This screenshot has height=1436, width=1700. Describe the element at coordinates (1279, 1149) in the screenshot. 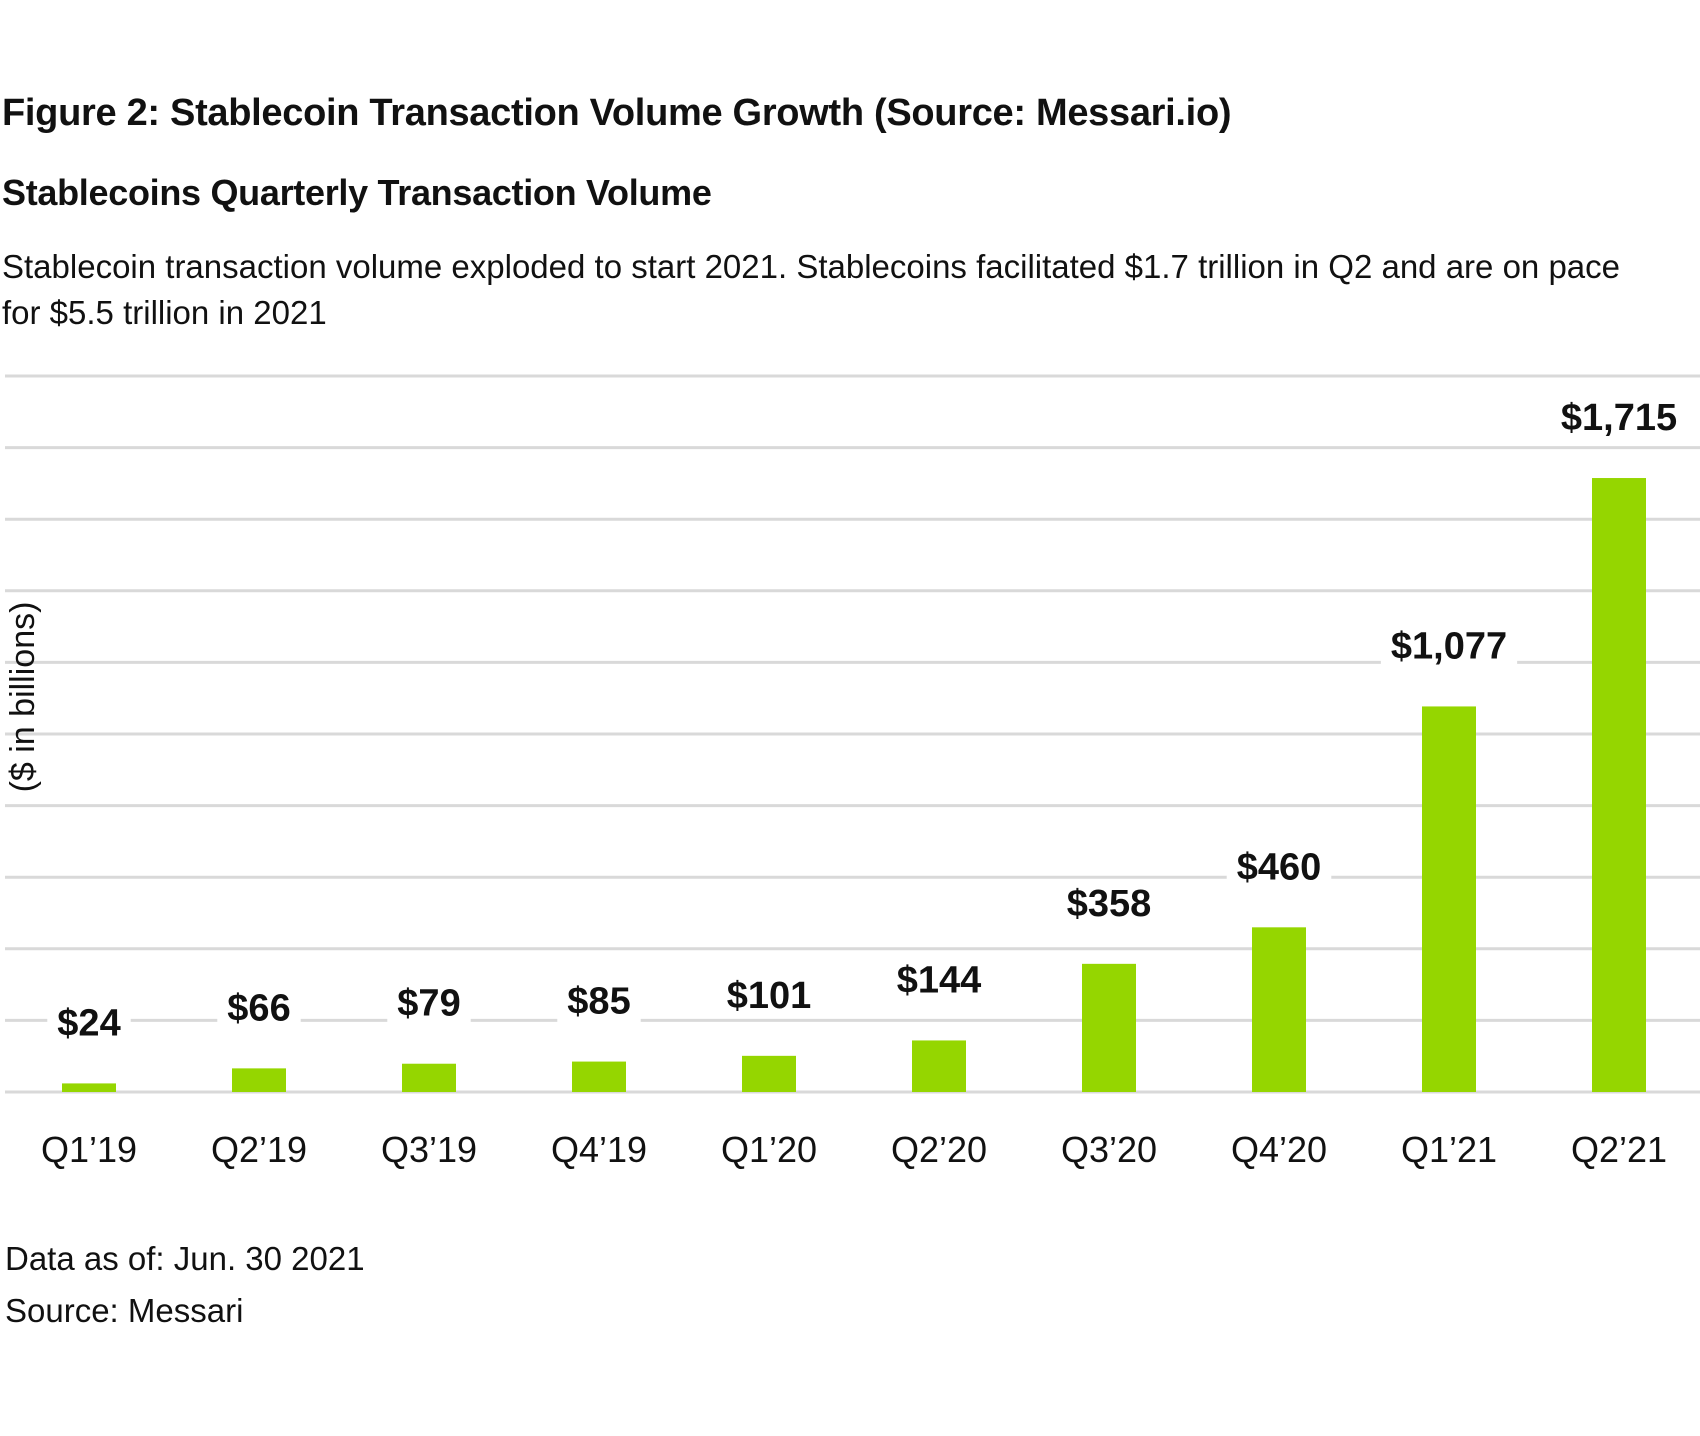

I see `x-tick-label: Q4’20` at that location.